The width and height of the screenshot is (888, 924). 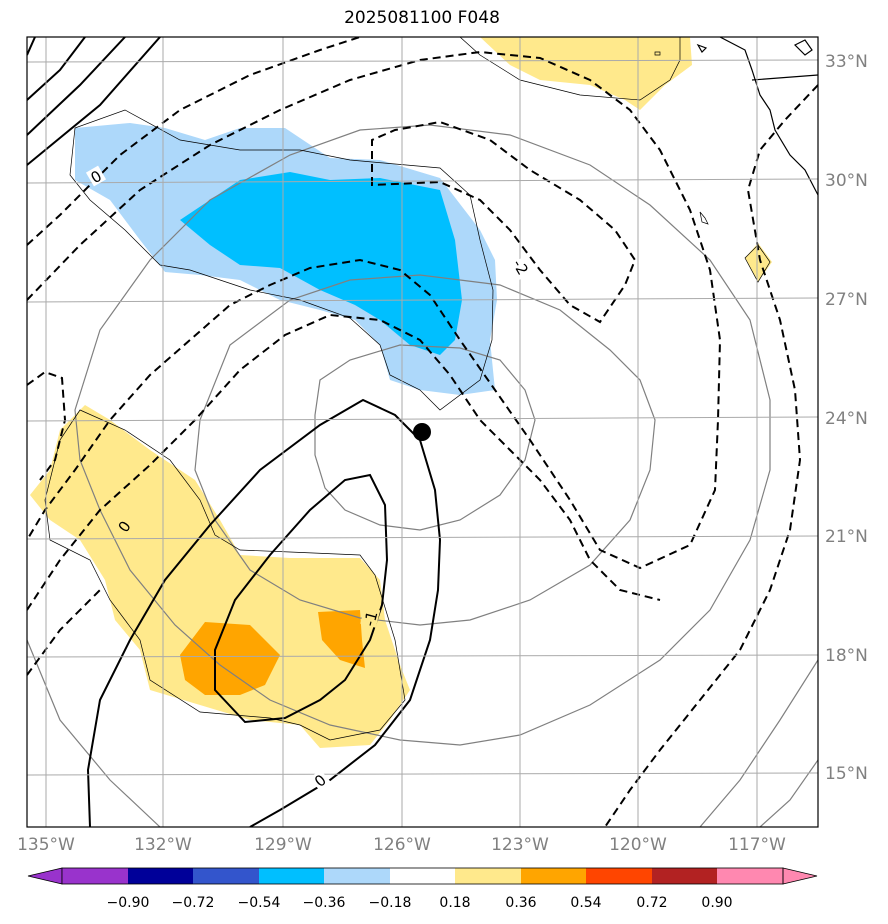 What do you see at coordinates (846, 656) in the screenshot?
I see `lat-tick: 18°N` at bounding box center [846, 656].